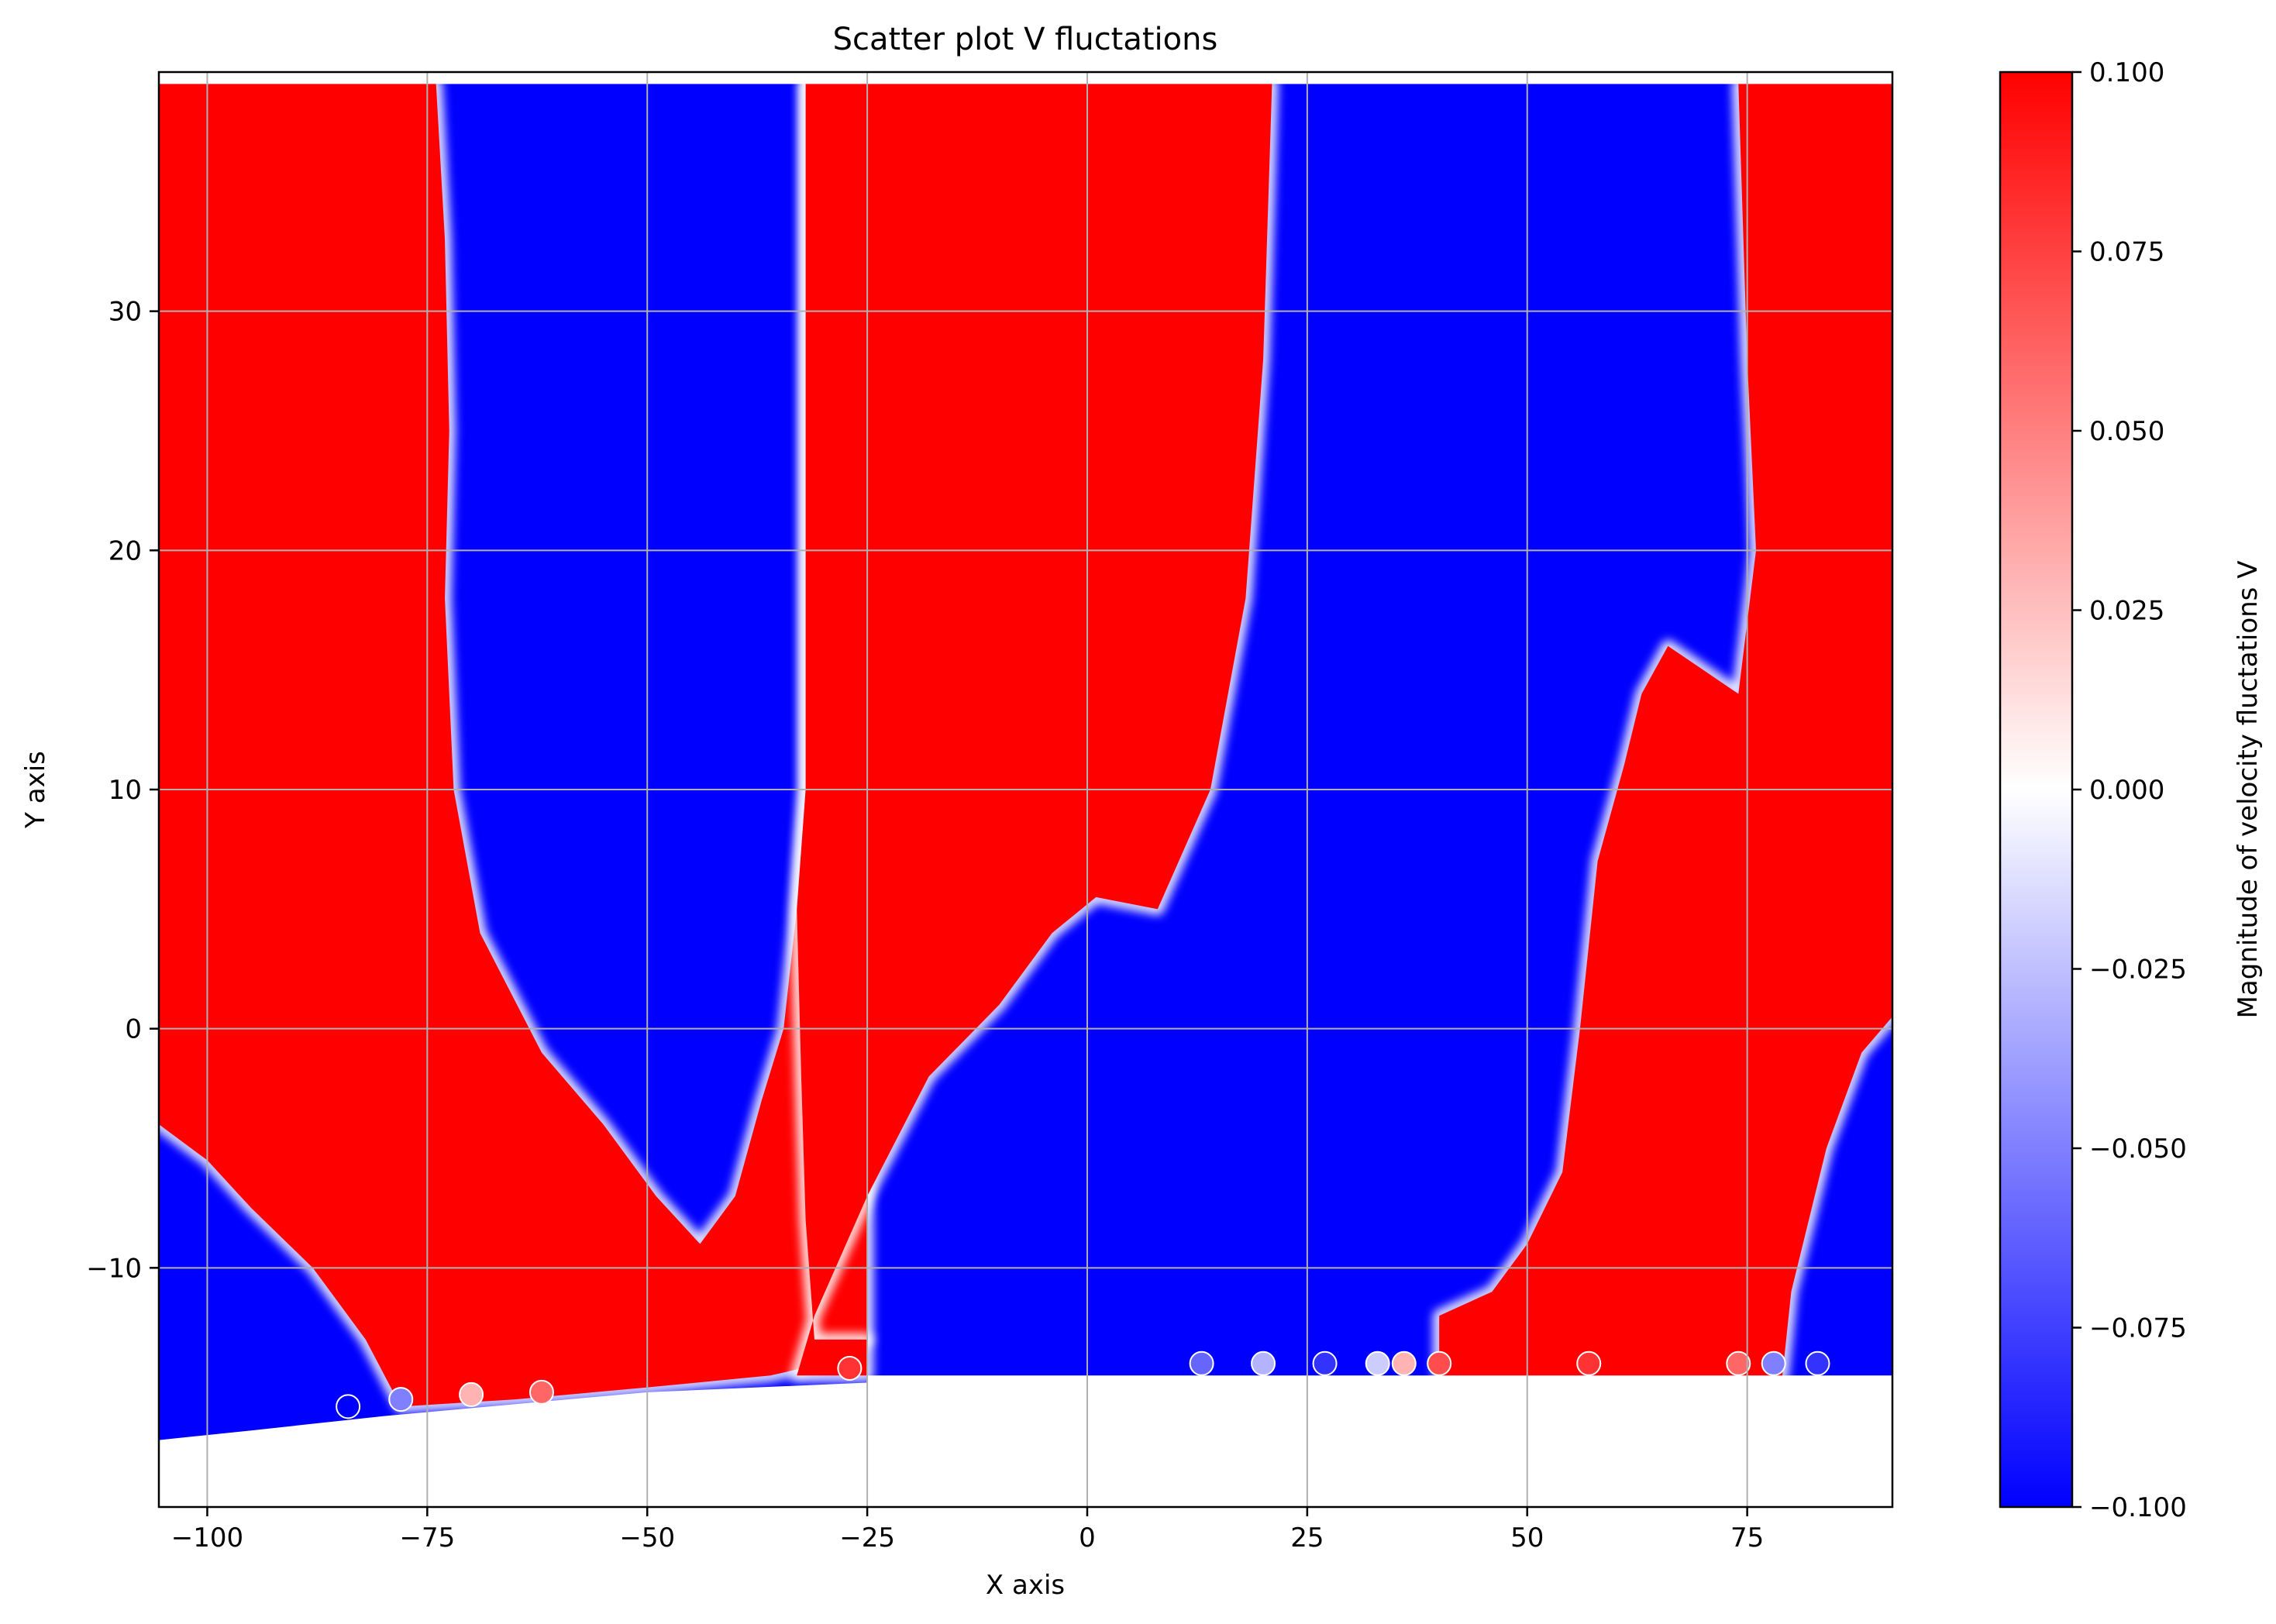  What do you see at coordinates (2126, 790) in the screenshot?
I see `colorbar-tick-label-5: 0.000` at bounding box center [2126, 790].